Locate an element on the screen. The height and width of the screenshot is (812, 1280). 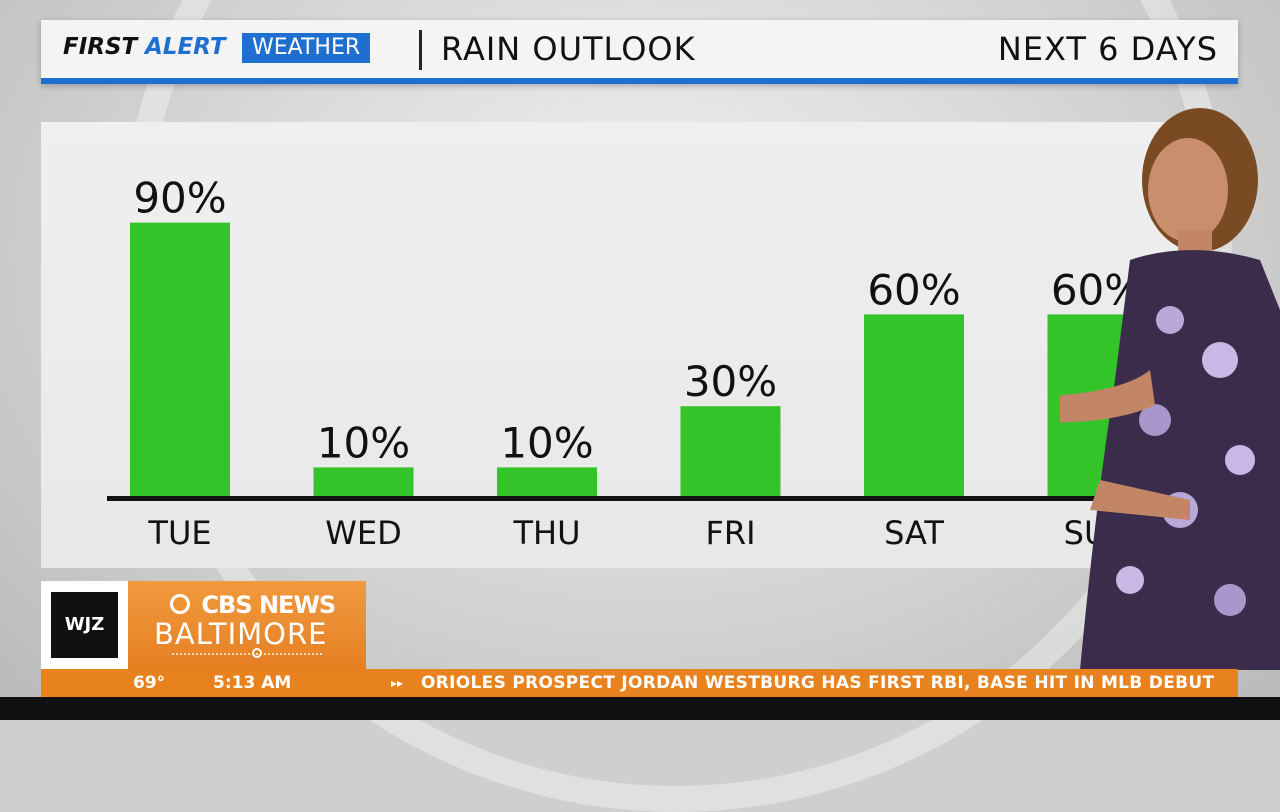
station-logo: WJZ is located at coordinates (84, 625).